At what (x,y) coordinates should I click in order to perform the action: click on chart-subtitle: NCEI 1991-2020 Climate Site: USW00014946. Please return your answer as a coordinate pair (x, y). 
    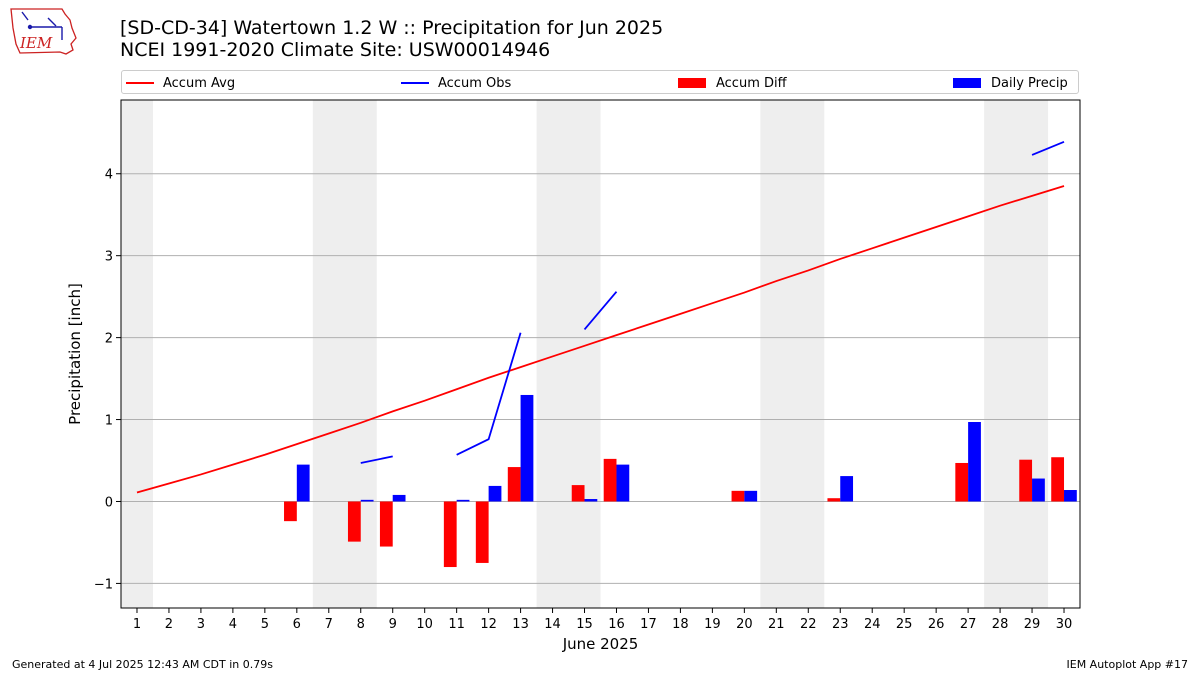
    Looking at the image, I should click on (335, 50).